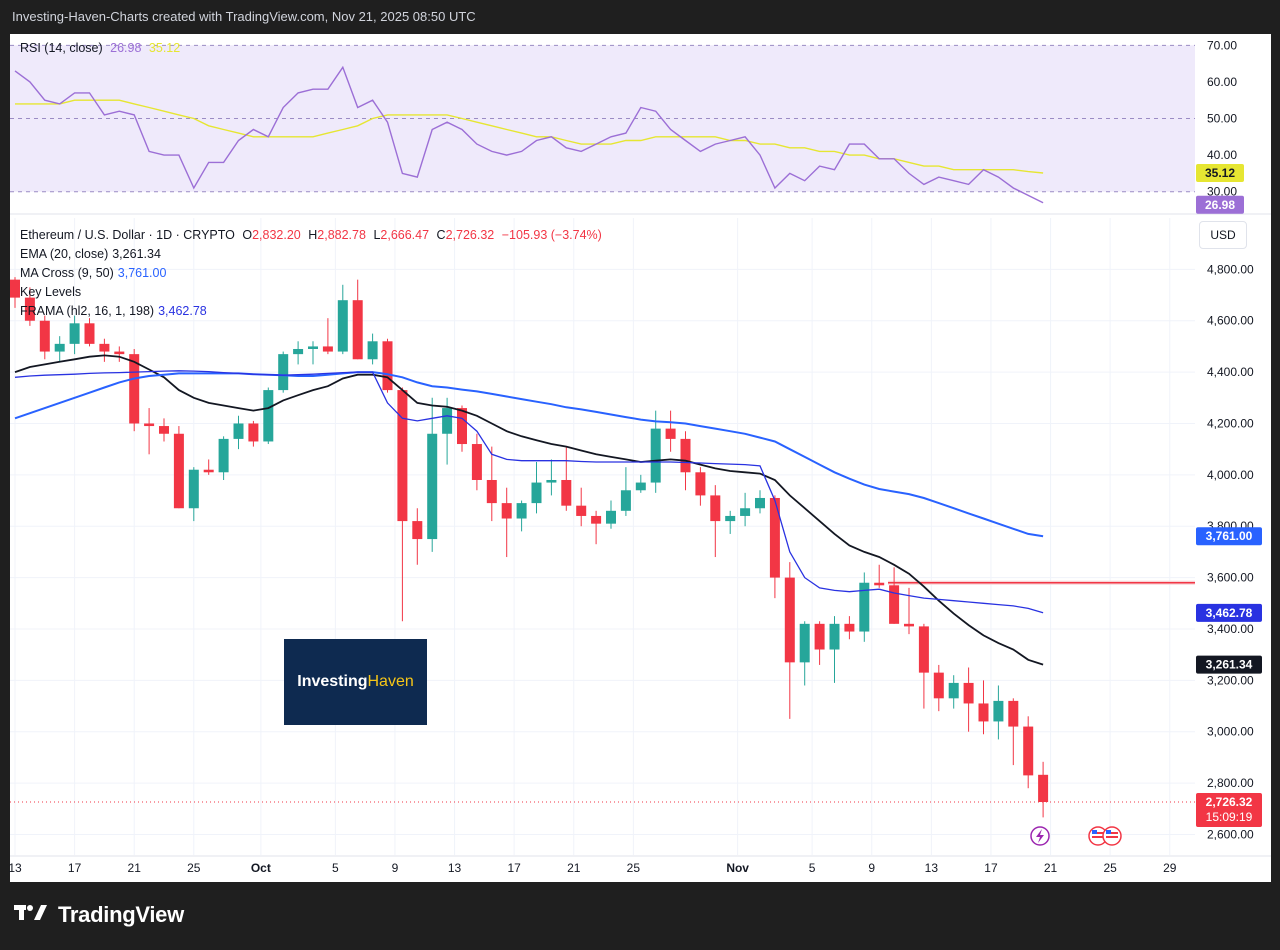 This screenshot has width=1280, height=950. I want to click on tradingview-wordmark: TradingView, so click(121, 914).